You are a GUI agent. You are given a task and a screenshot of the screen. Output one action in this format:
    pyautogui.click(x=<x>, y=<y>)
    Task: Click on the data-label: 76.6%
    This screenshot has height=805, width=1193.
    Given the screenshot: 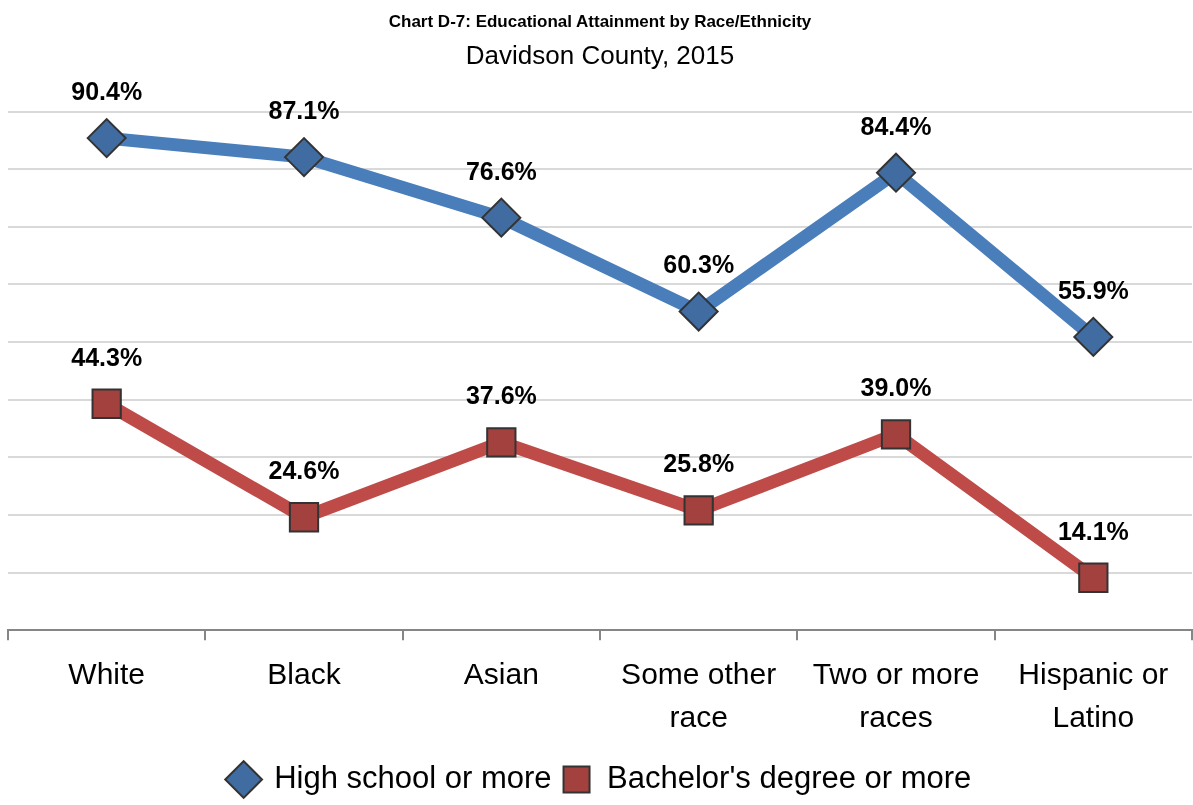 What is the action you would take?
    pyautogui.click(x=501, y=170)
    